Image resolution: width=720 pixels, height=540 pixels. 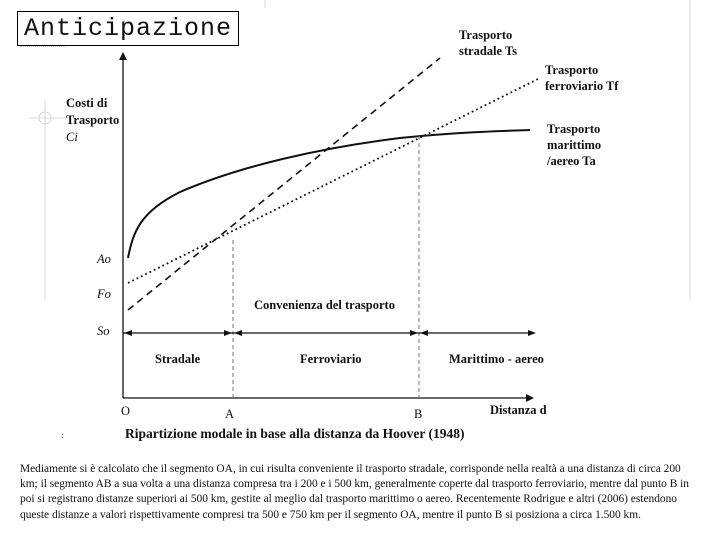 What do you see at coordinates (330, 333) in the screenshot?
I see `segment-arrowheads` at bounding box center [330, 333].